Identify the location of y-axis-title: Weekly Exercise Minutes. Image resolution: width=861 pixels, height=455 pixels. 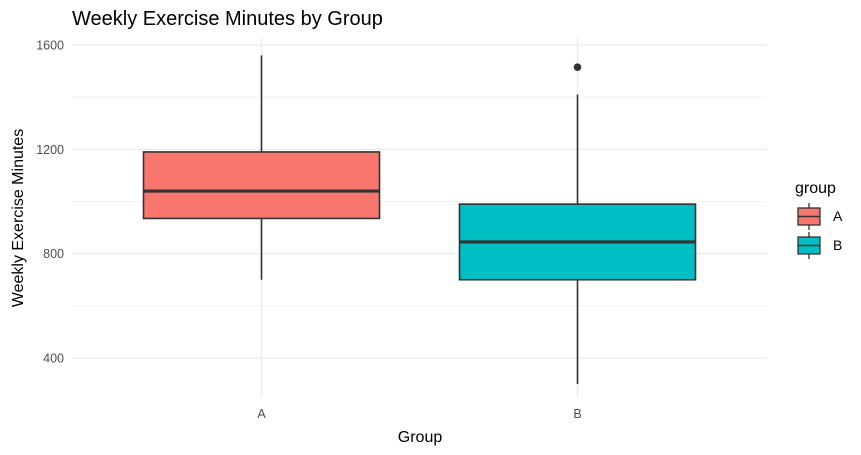
(18, 218).